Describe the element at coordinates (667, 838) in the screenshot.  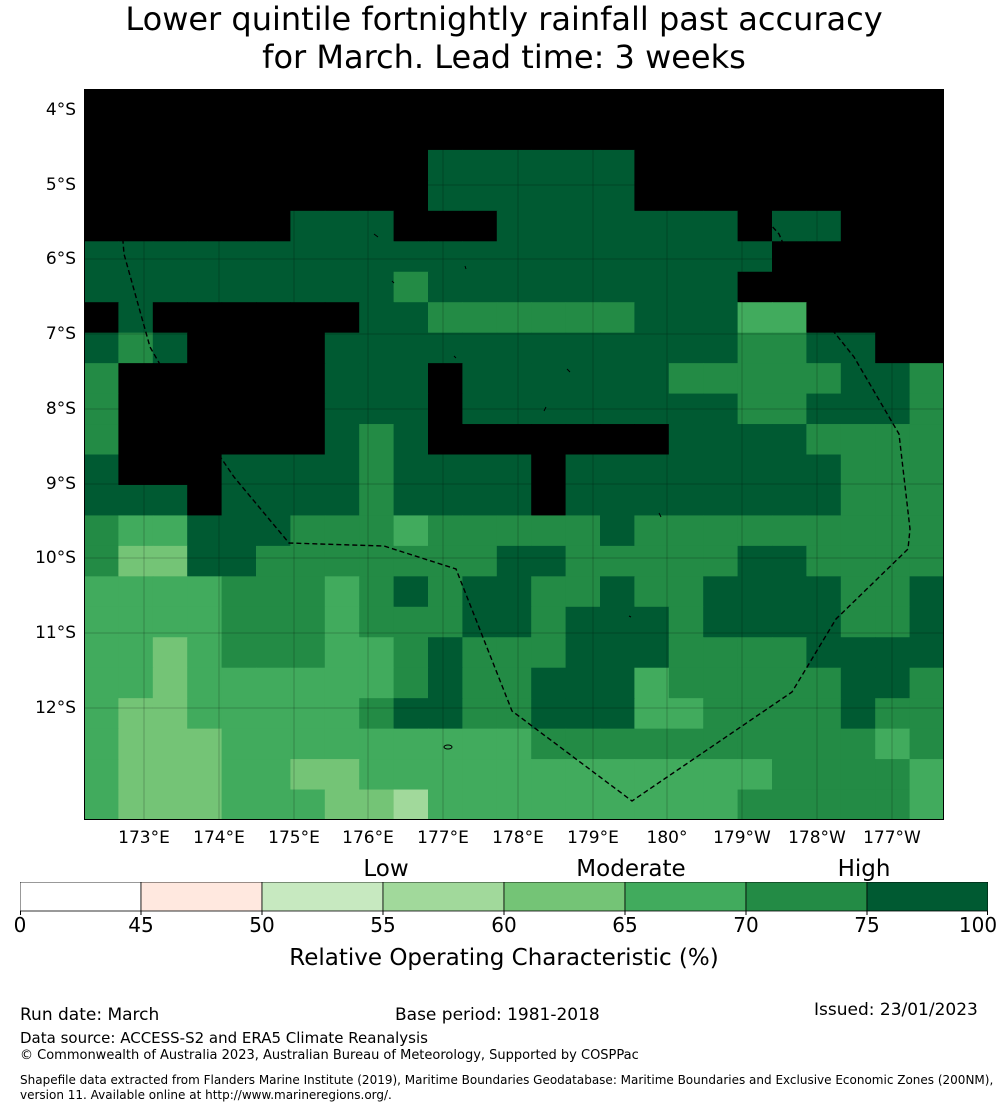
I see `lon-label-180: 180°` at that location.